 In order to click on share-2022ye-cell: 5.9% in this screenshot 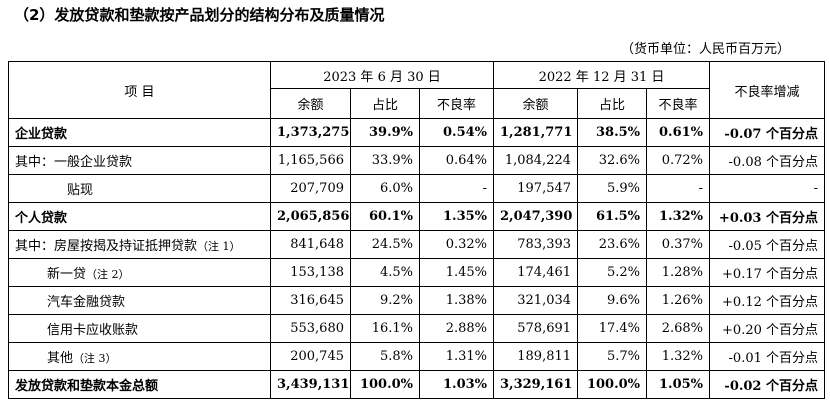, I will do `click(612, 188)`.